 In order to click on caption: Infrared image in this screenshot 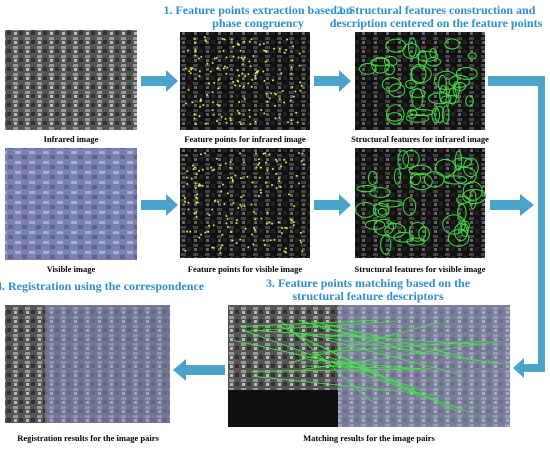, I will do `click(71, 139)`.